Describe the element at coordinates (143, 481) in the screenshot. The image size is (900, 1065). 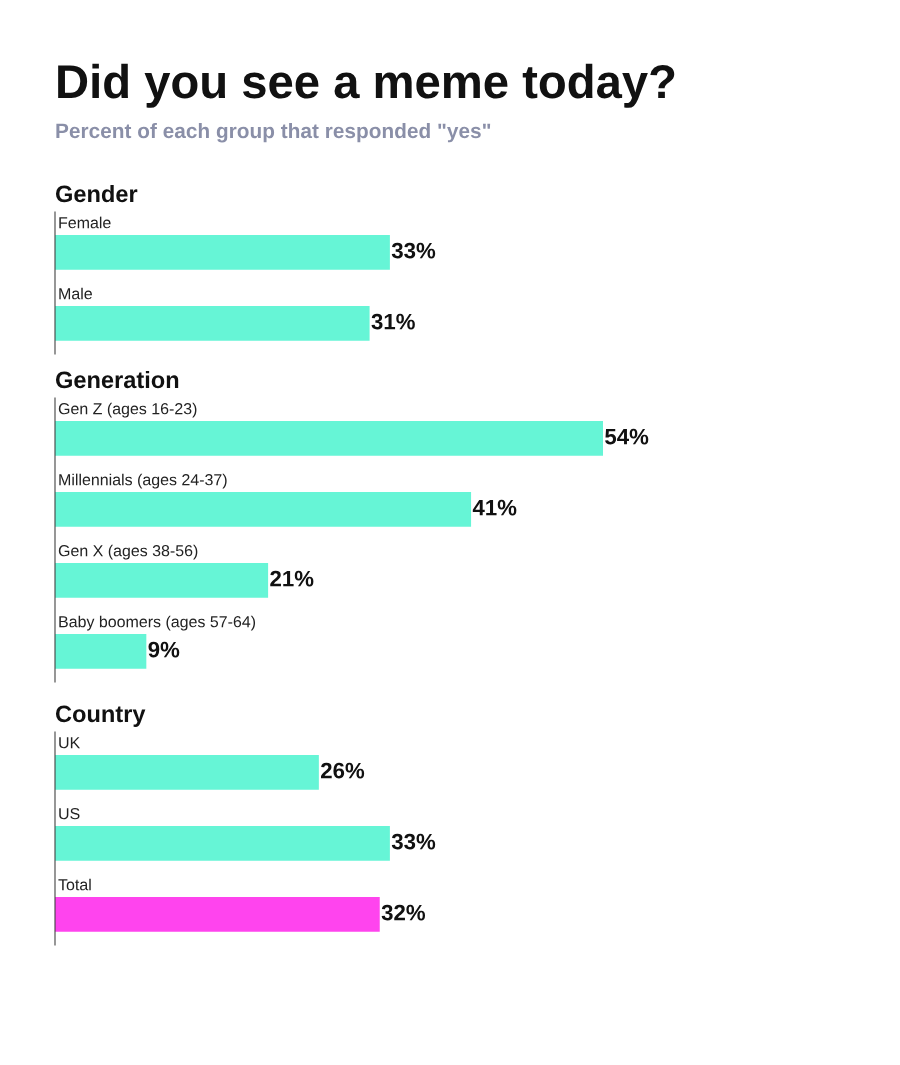
I see `y-tick-label: Millennials (ages 24-37)` at that location.